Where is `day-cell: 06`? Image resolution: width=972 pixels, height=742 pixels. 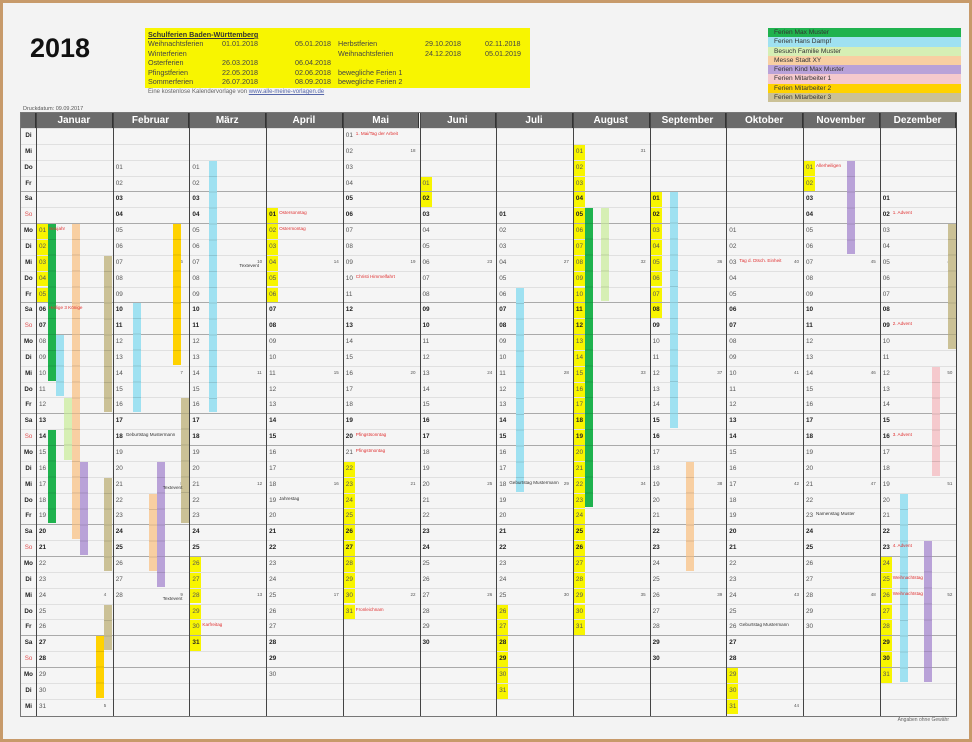 day-cell: 06 is located at coordinates (886, 278).